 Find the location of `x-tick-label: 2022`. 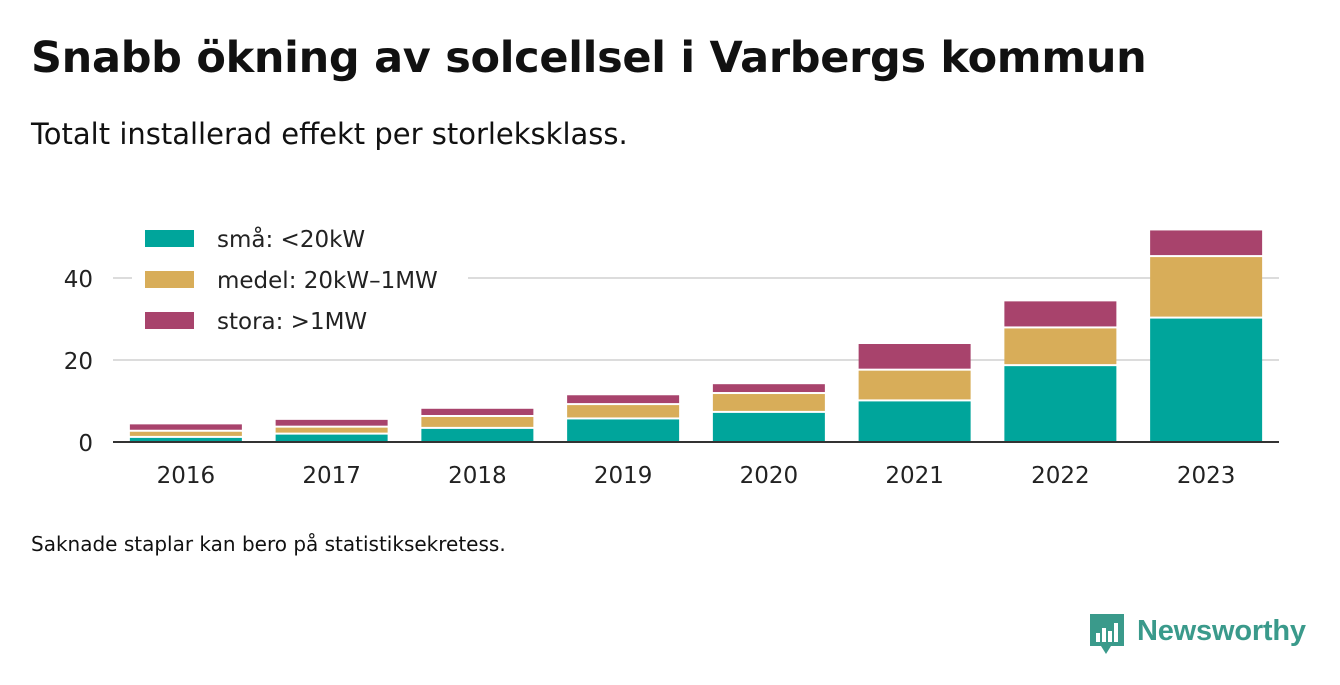

x-tick-label: 2022 is located at coordinates (1060, 476).